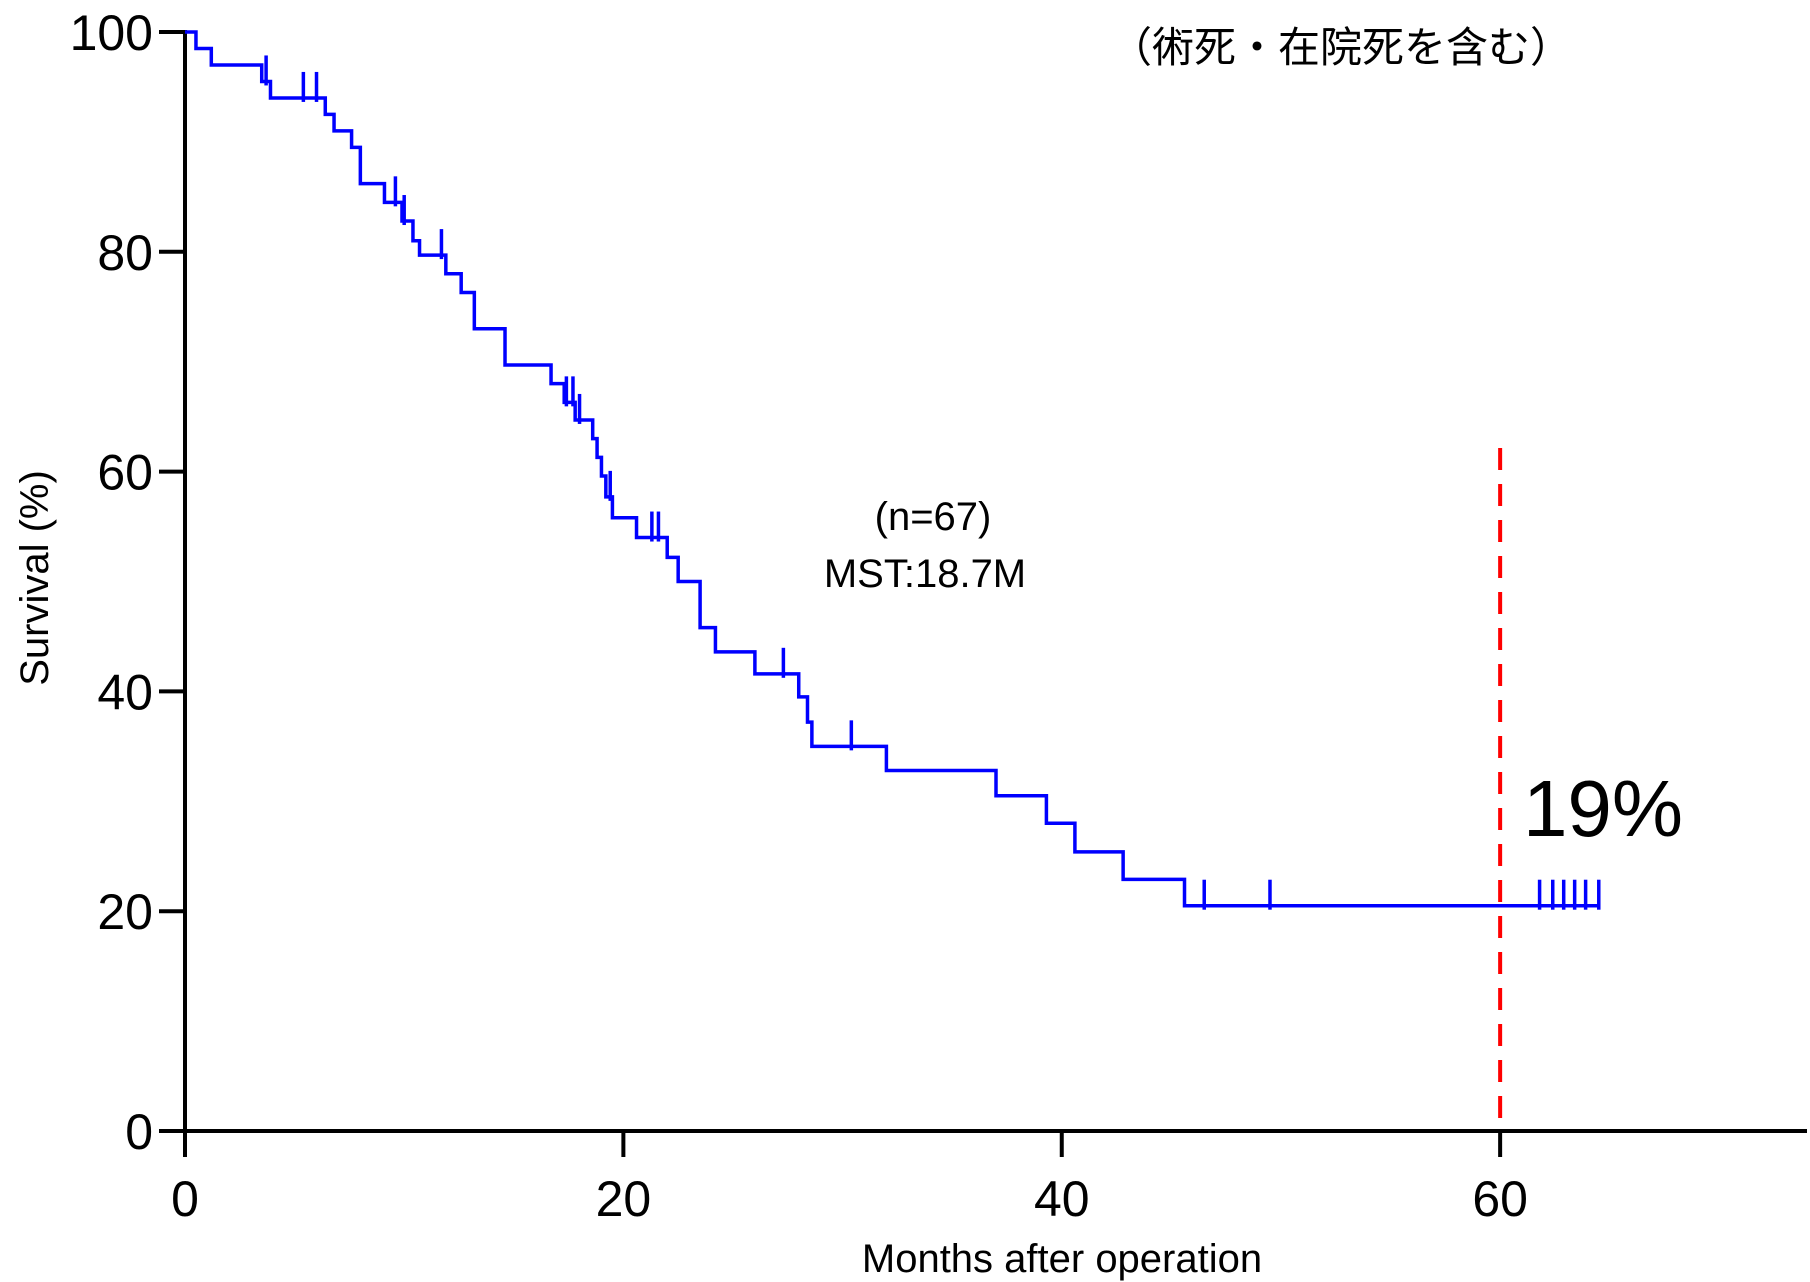 The height and width of the screenshot is (1282, 1810). I want to click on y-tick-label: 40, so click(125, 692).